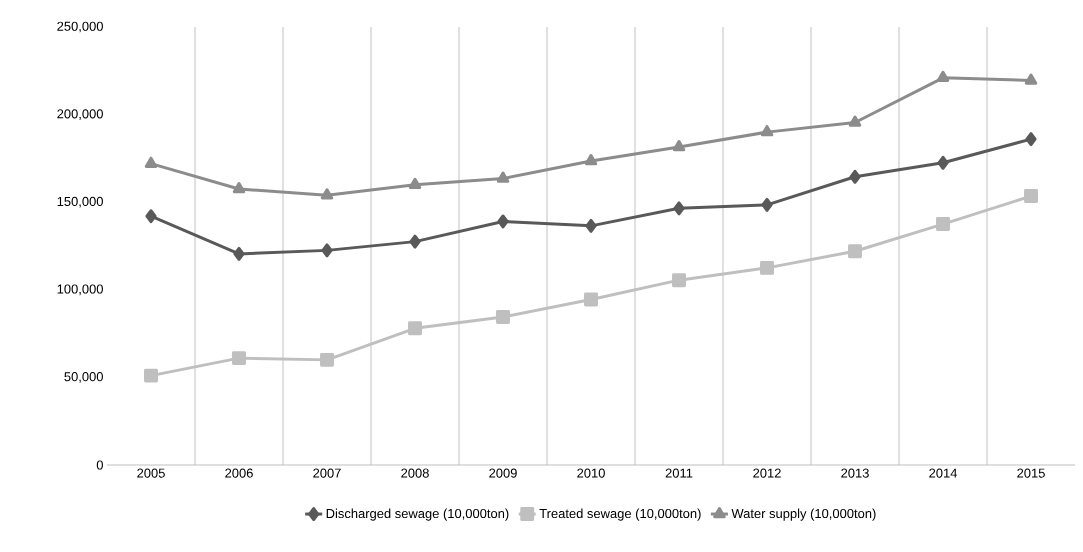 This screenshot has width=1083, height=552. What do you see at coordinates (80, 114) in the screenshot?
I see `y-tick-label: 200,000` at bounding box center [80, 114].